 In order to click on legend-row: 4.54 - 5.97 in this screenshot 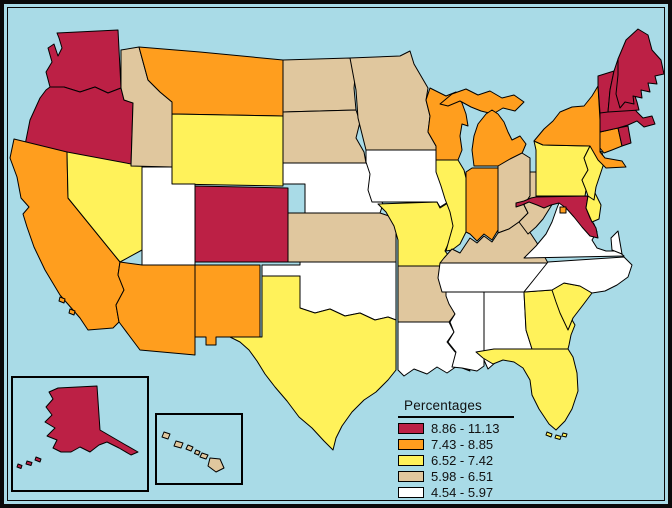, I will do `click(456, 492)`.